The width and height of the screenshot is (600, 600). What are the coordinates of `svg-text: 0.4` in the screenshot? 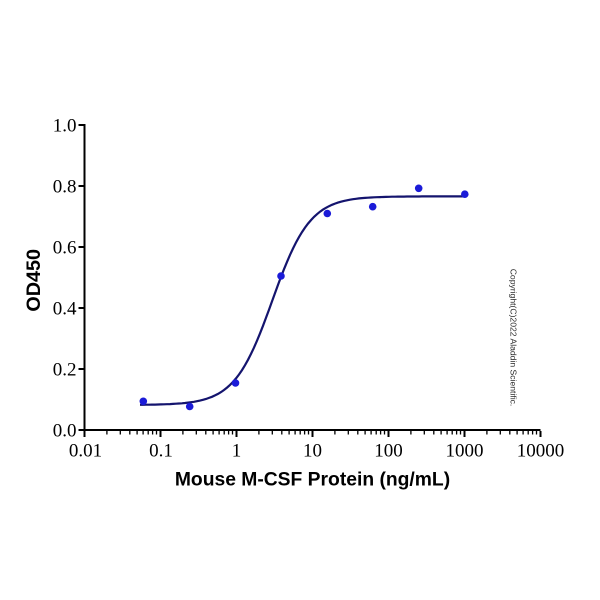 It's located at (65, 308).